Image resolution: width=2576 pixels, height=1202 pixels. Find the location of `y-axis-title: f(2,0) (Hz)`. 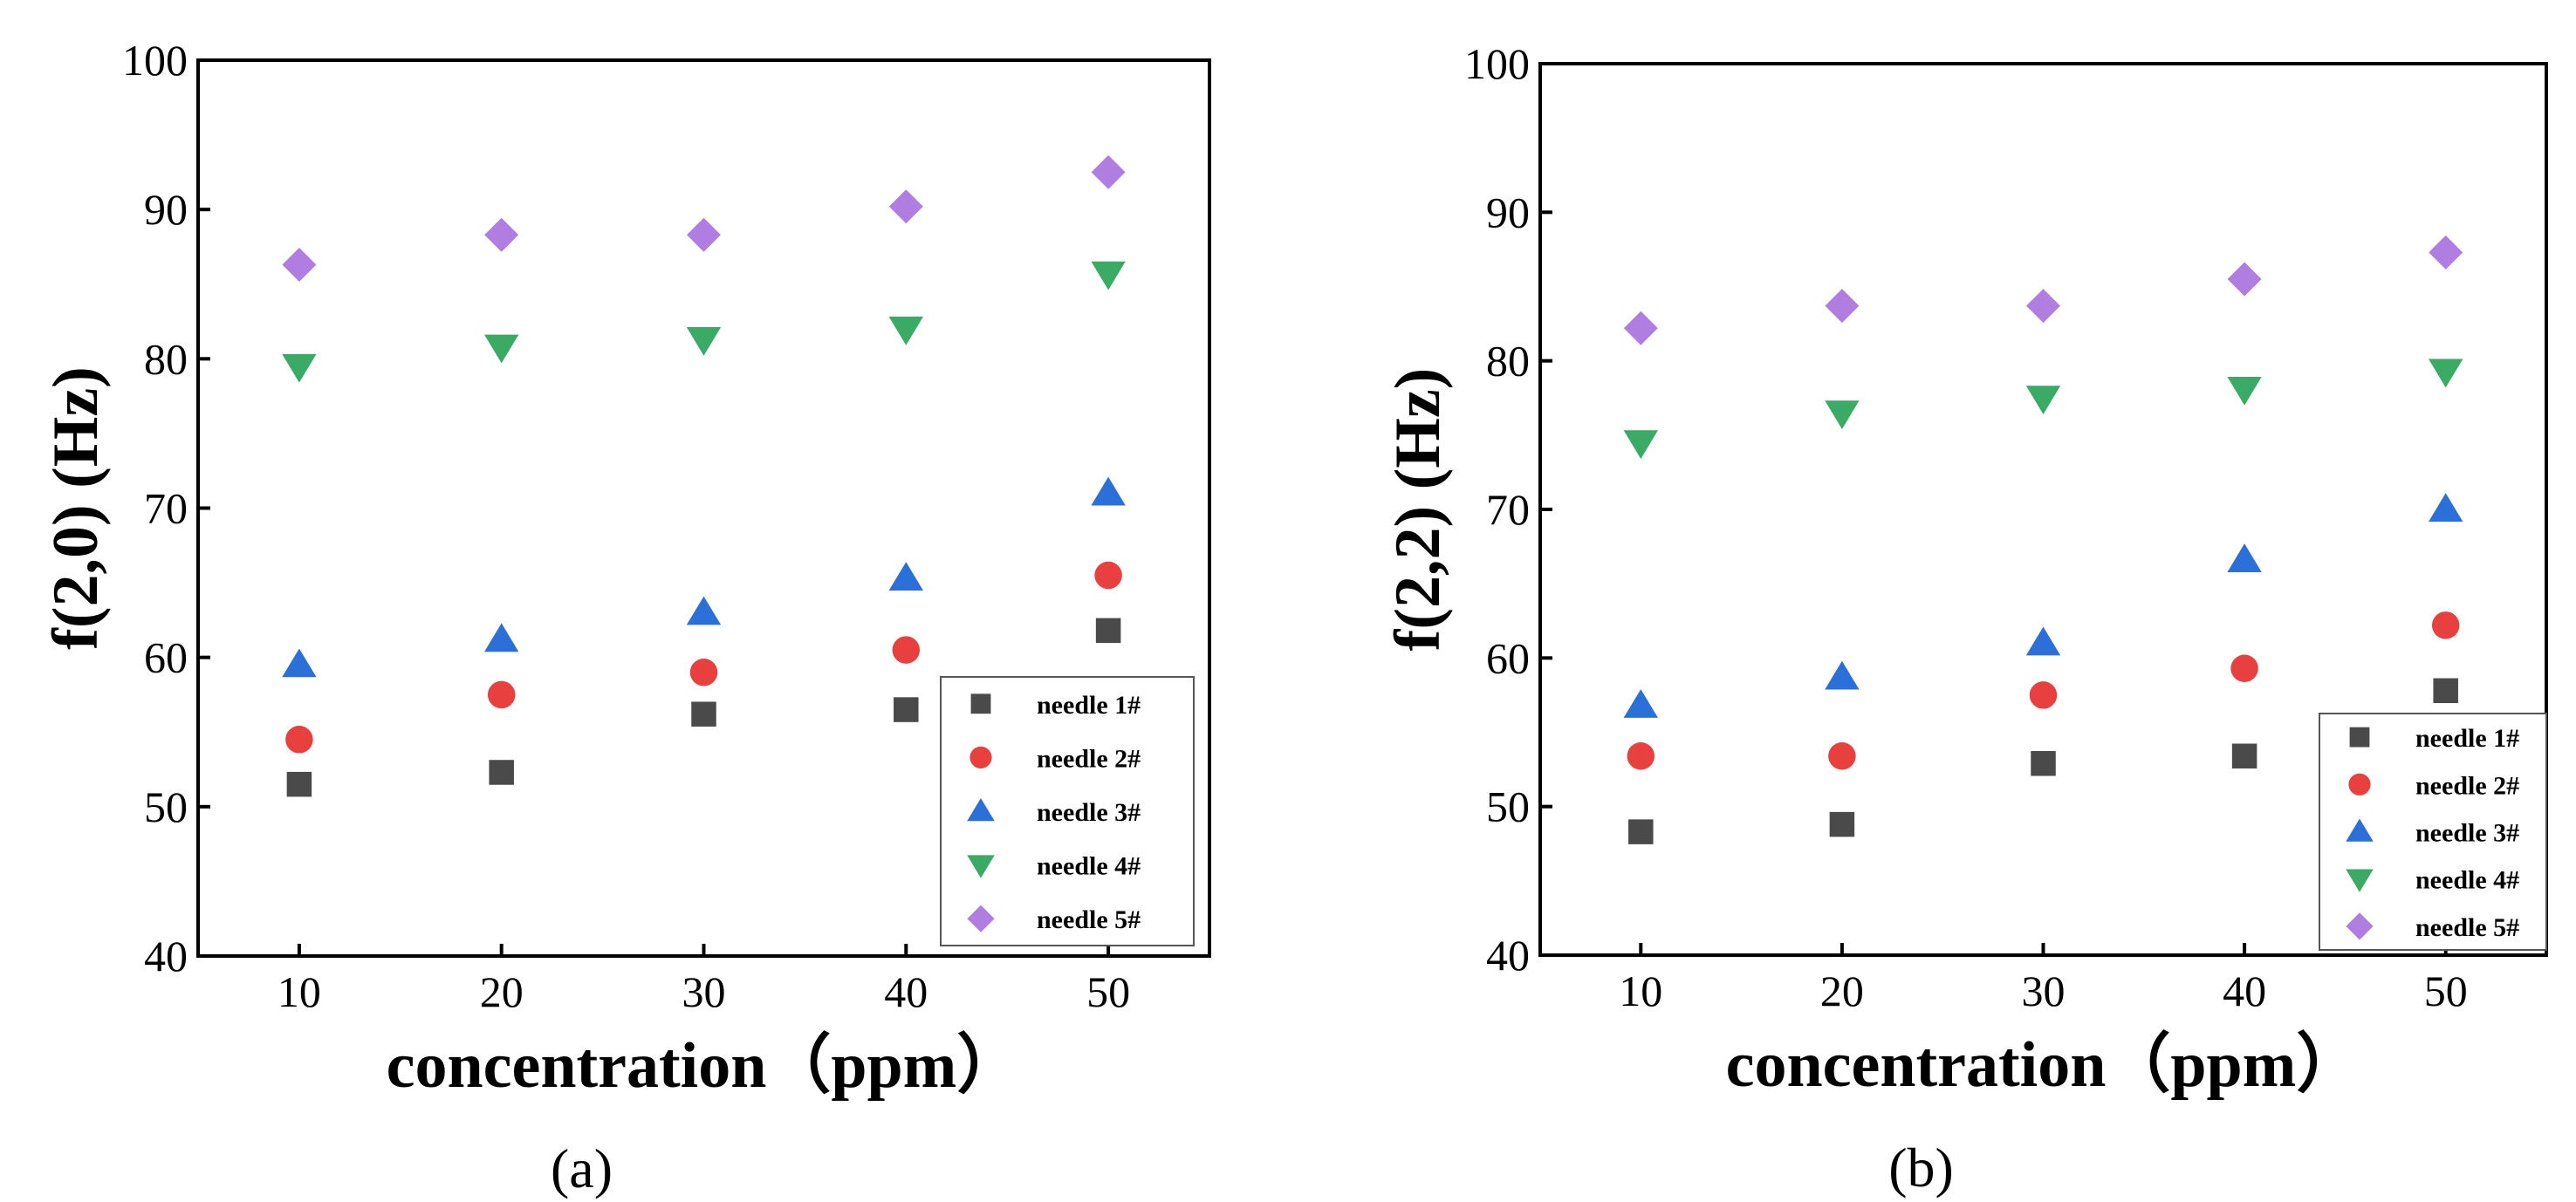

y-axis-title: f(2,0) (Hz) is located at coordinates (76, 508).